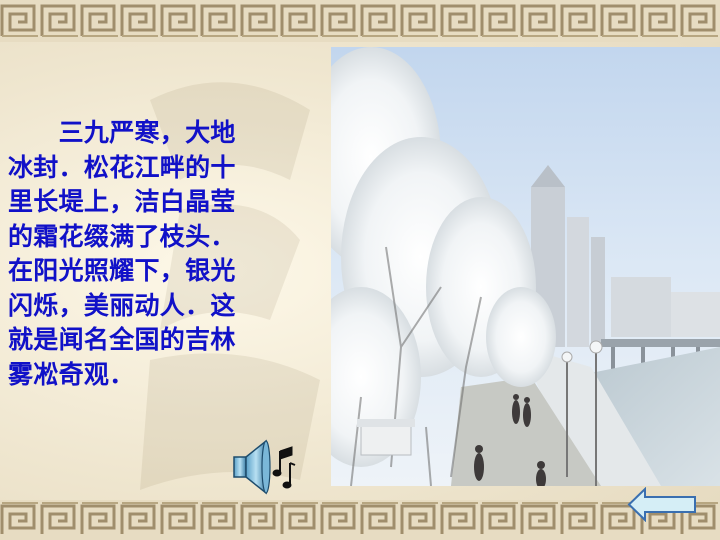 The width and height of the screenshot is (720, 540). What do you see at coordinates (122, 167) in the screenshot?
I see `poem-line-2: 冰封．松花江畔的十` at bounding box center [122, 167].